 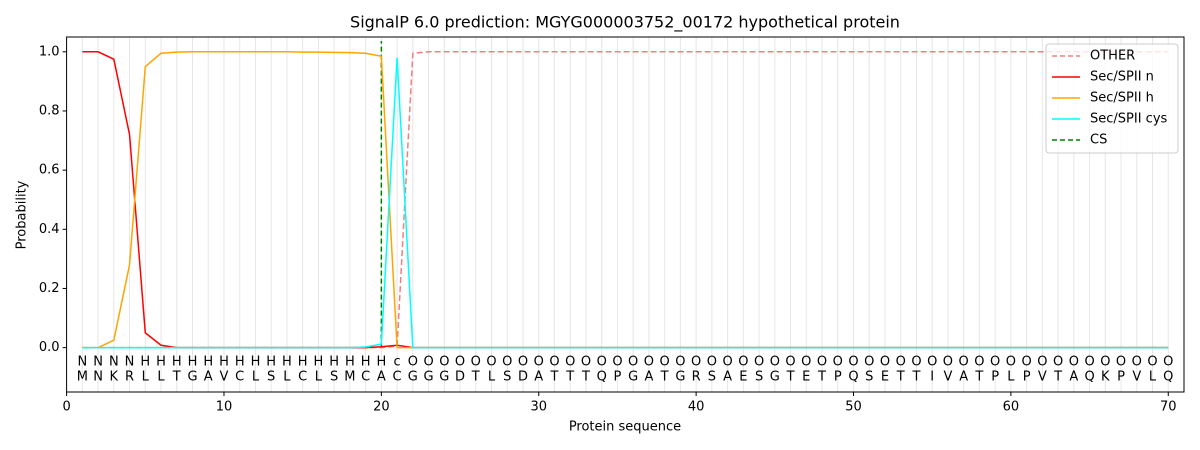 I want to click on legend-label: Sec/SPII n, so click(x=1122, y=77).